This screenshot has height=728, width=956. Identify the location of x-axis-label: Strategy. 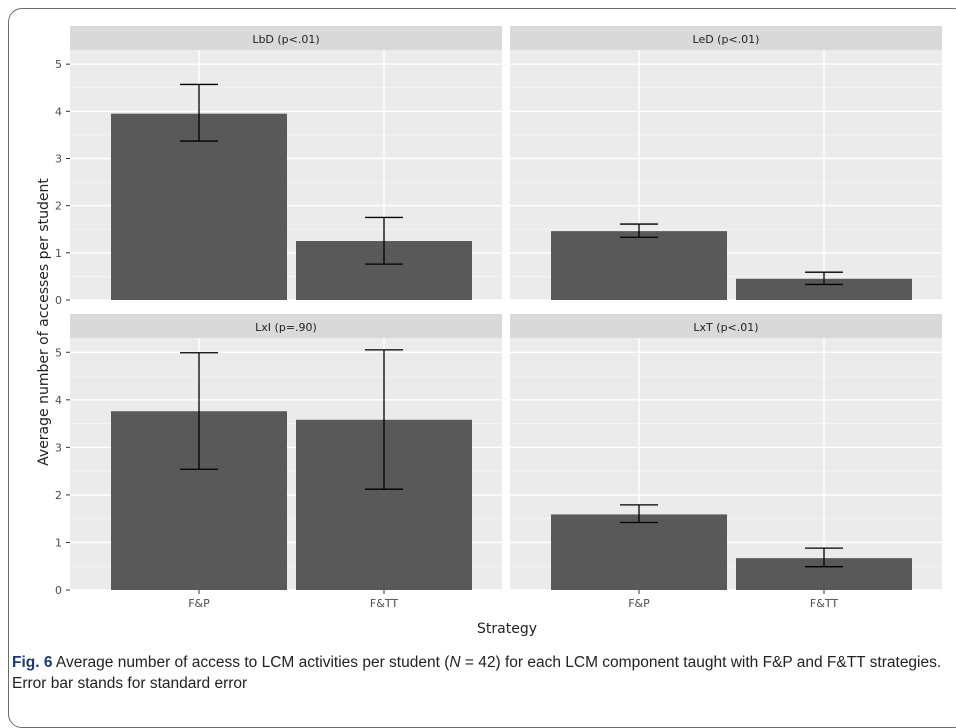
(507, 629).